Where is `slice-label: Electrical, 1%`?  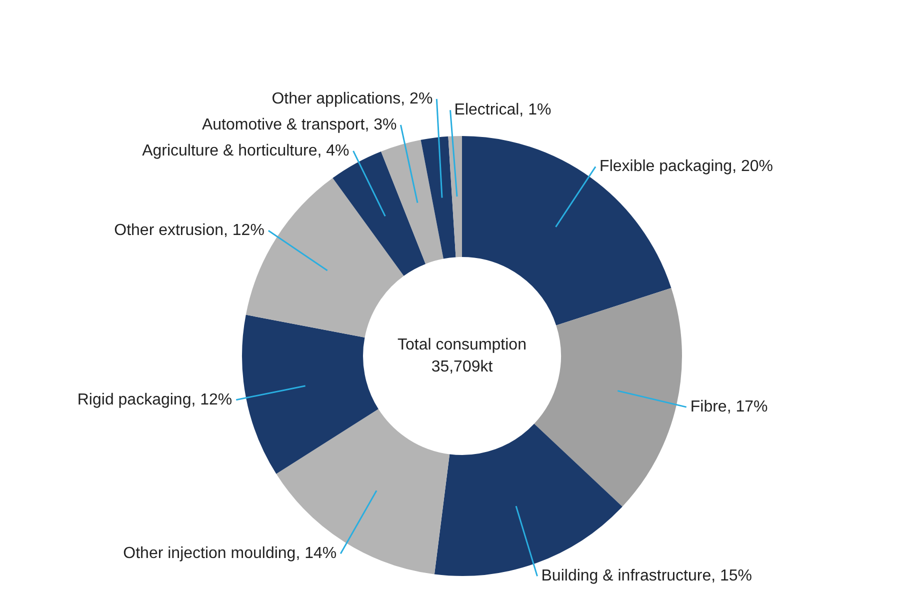 slice-label: Electrical, 1% is located at coordinates (503, 110).